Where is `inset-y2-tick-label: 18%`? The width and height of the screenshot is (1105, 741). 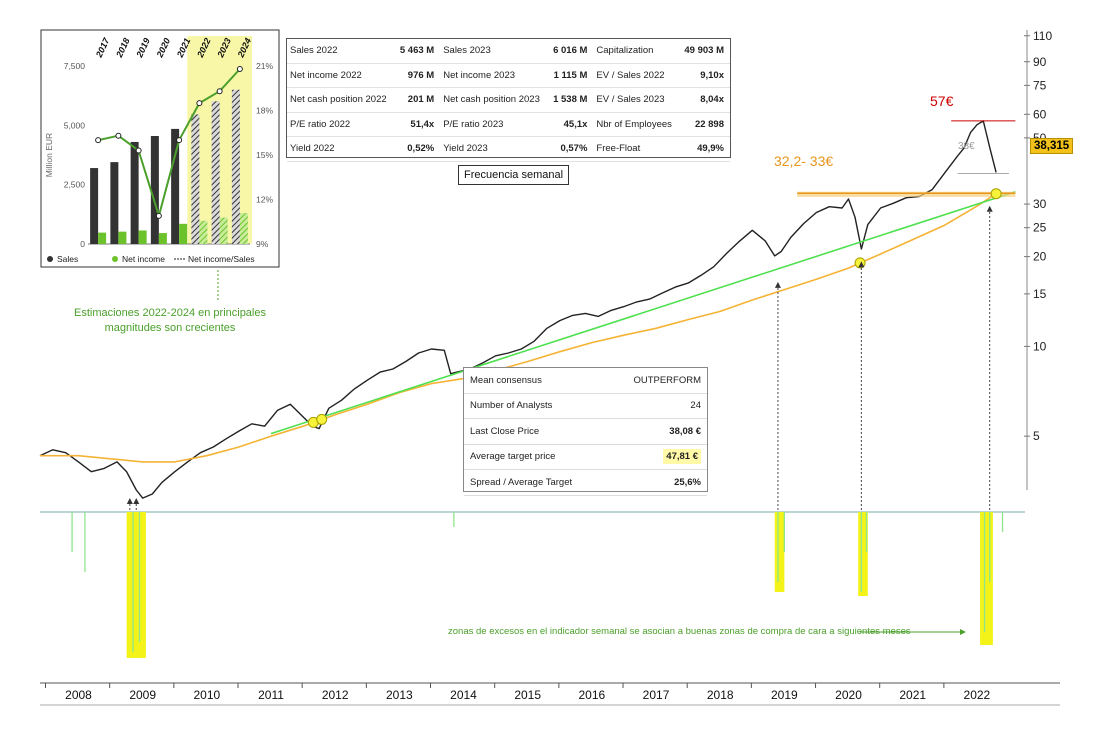
inset-y2-tick-label: 18% is located at coordinates (264, 111).